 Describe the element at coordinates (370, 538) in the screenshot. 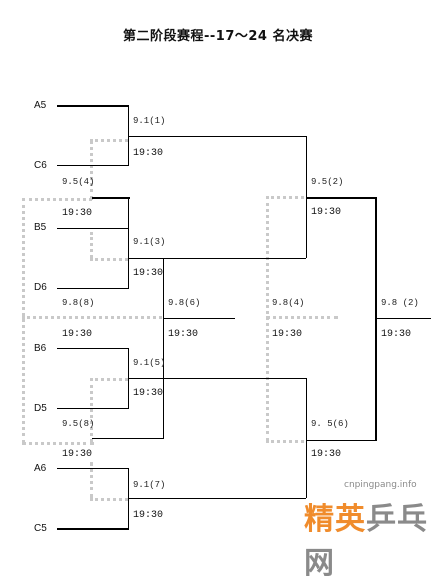

I see `watermark-logo: 精英乒乓网` at that location.